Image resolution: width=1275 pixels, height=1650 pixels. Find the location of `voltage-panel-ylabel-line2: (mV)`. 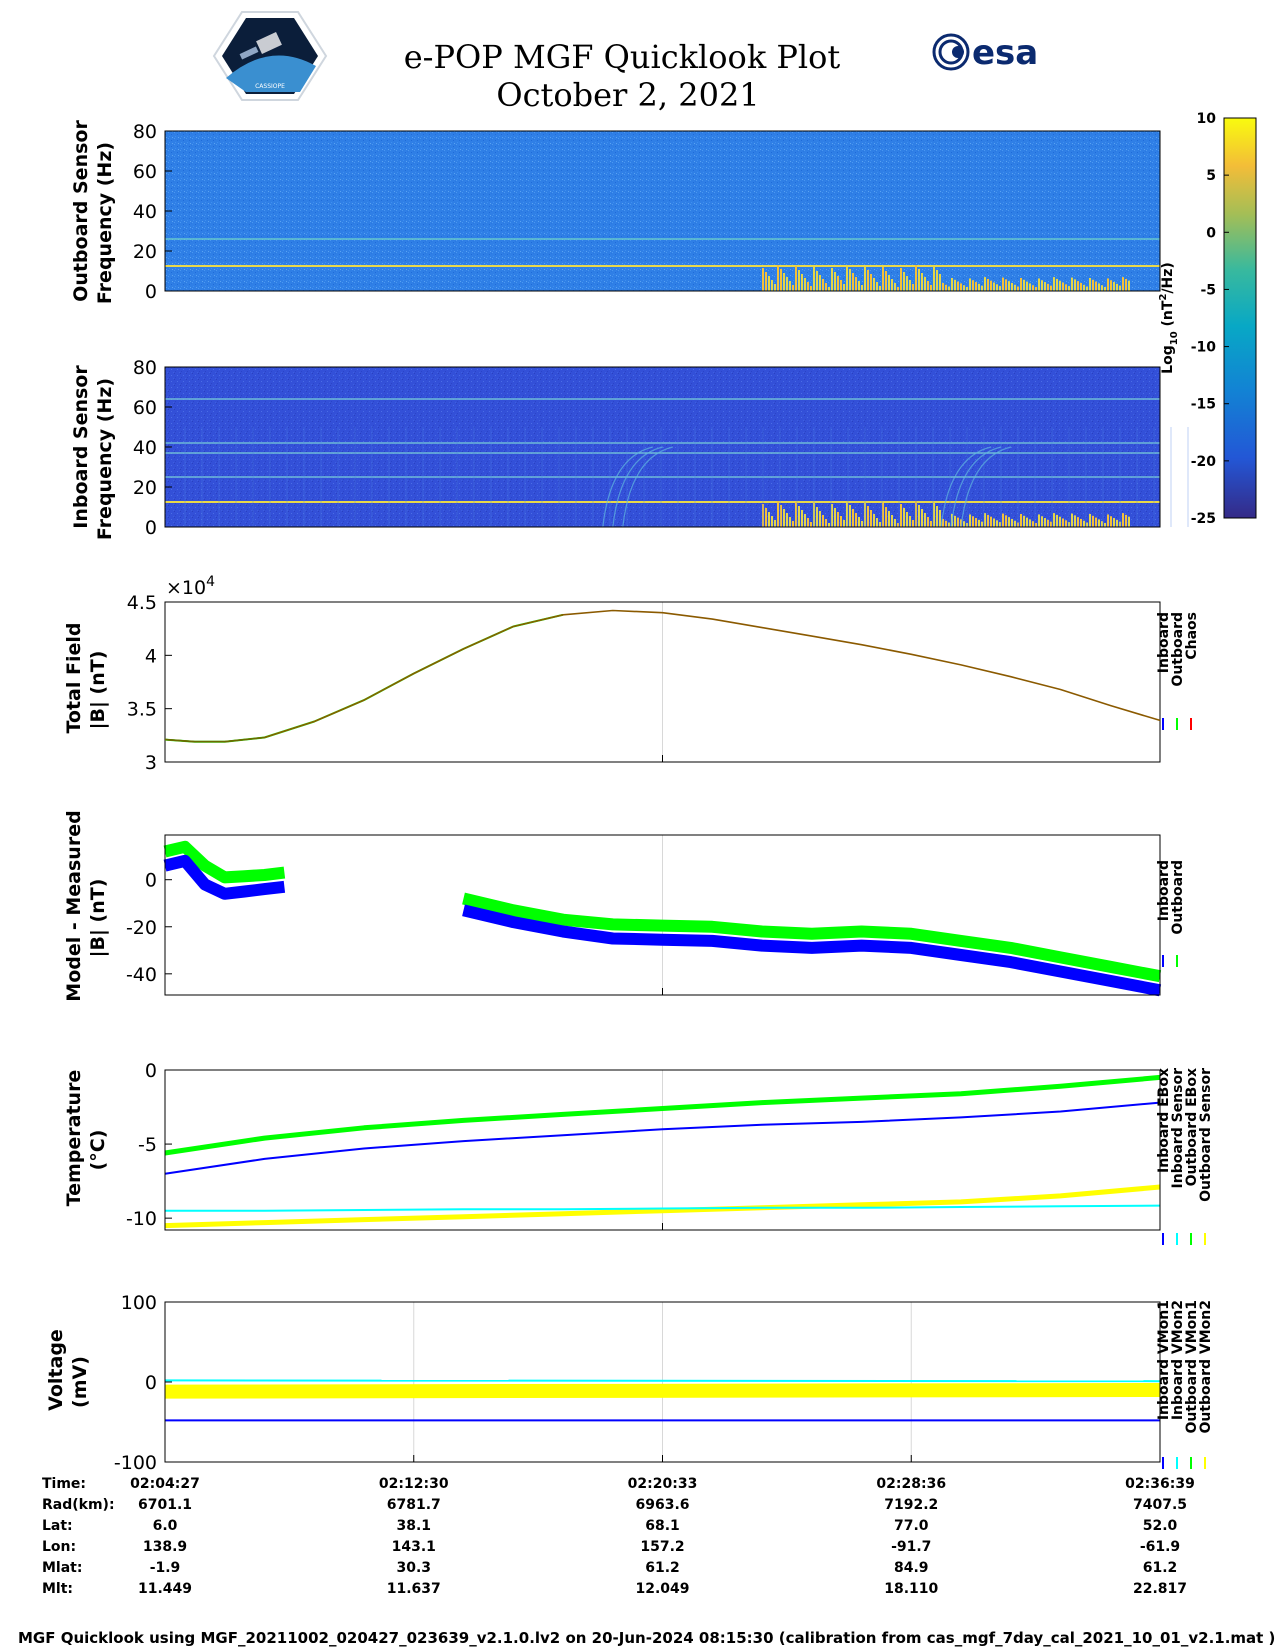

voltage-panel-ylabel-line2: (mV) is located at coordinates (80, 1382).